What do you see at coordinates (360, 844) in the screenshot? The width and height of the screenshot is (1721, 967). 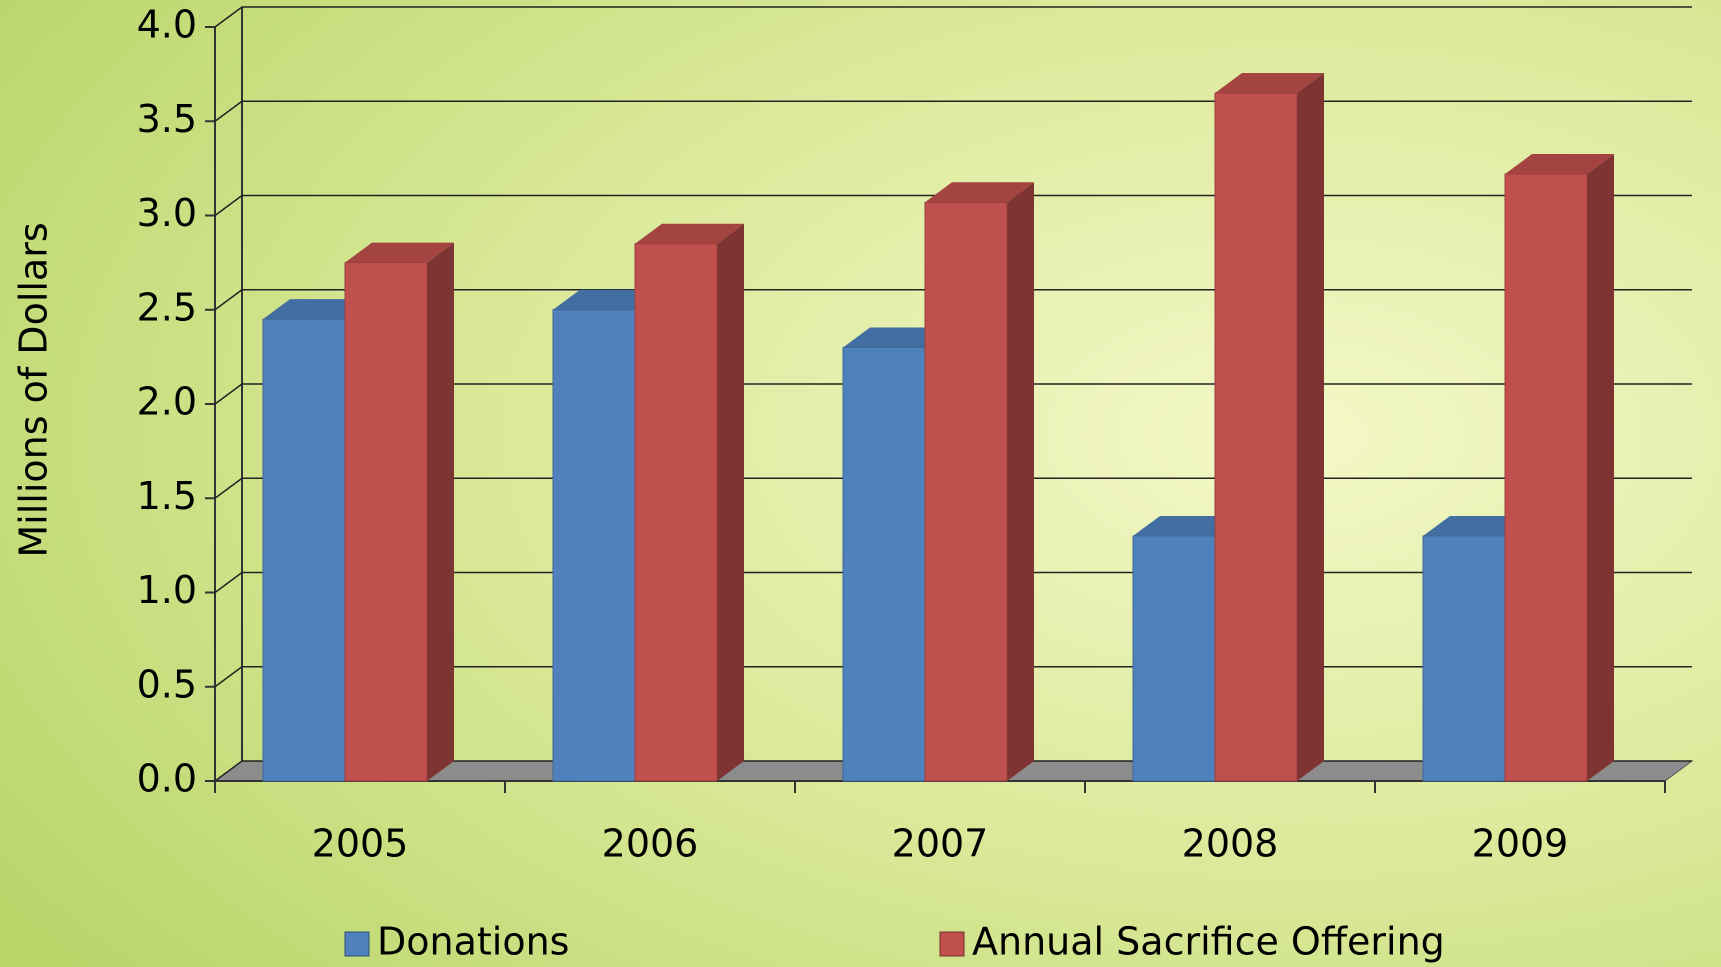 I see `x-tick-label: 2005` at bounding box center [360, 844].